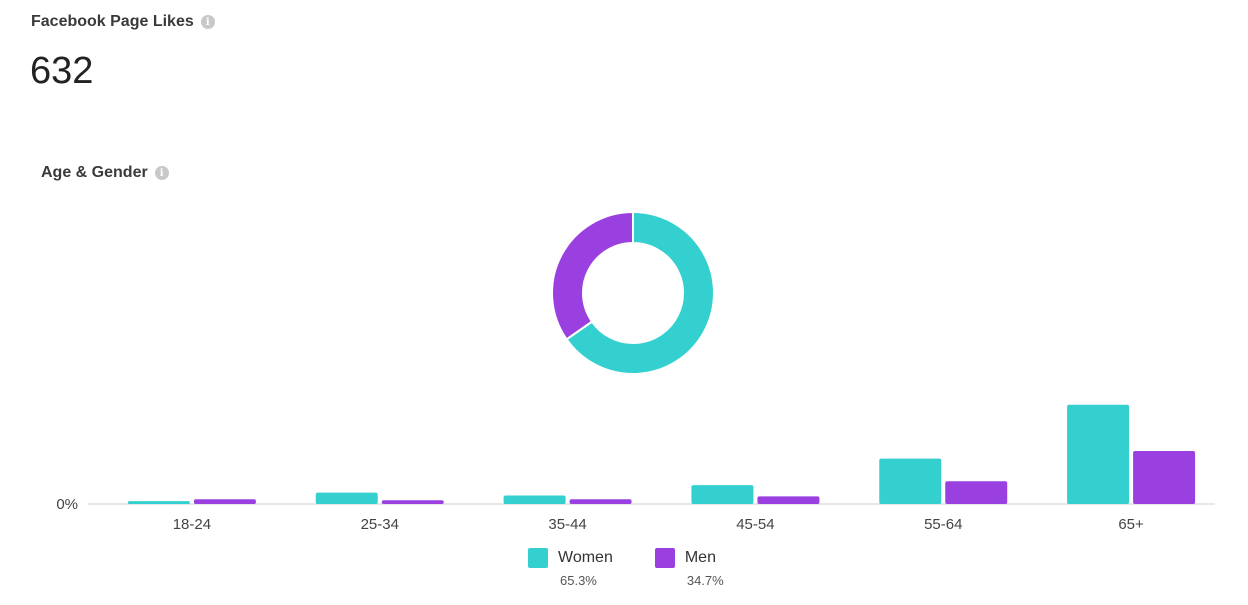  Describe the element at coordinates (578, 580) in the screenshot. I see `legend-pct-women: 65.3%` at that location.